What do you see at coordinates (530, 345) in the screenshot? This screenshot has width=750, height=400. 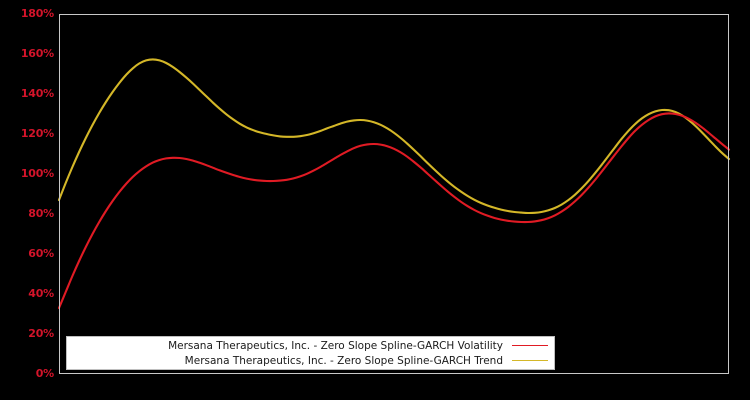 I see `line-swatch-volatility` at bounding box center [530, 345].